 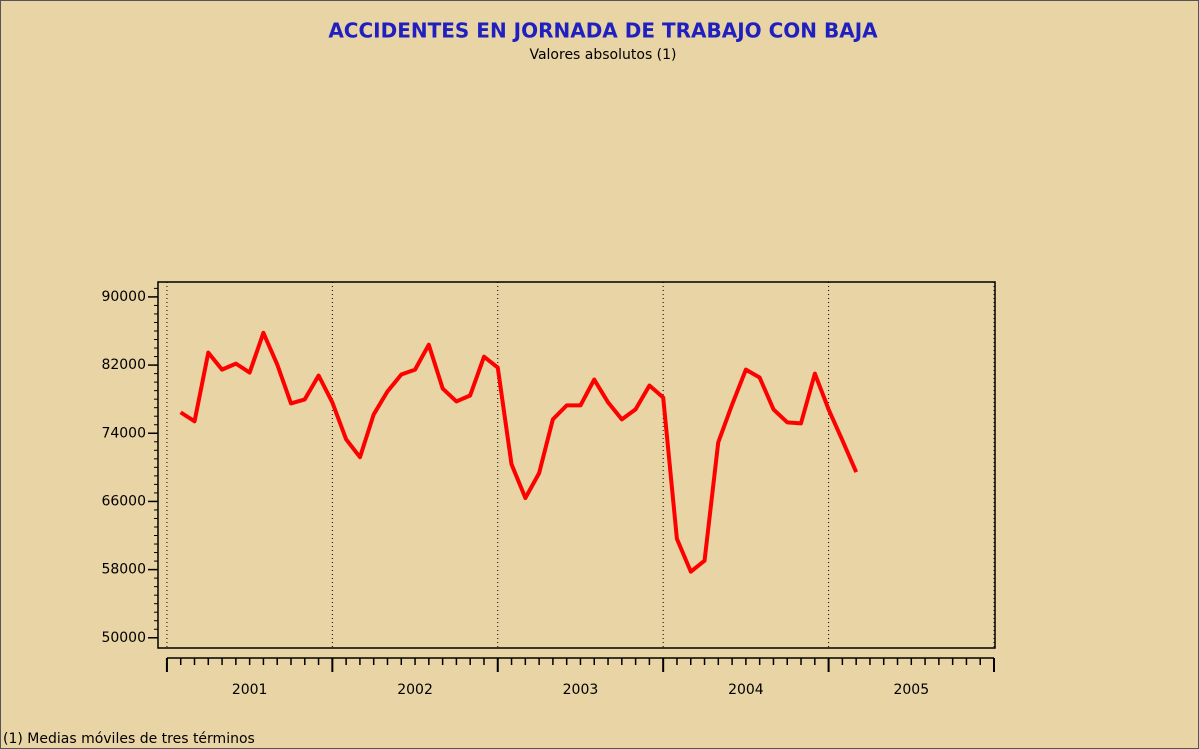 I want to click on y-tick-label: 90000, so click(x=123, y=297).